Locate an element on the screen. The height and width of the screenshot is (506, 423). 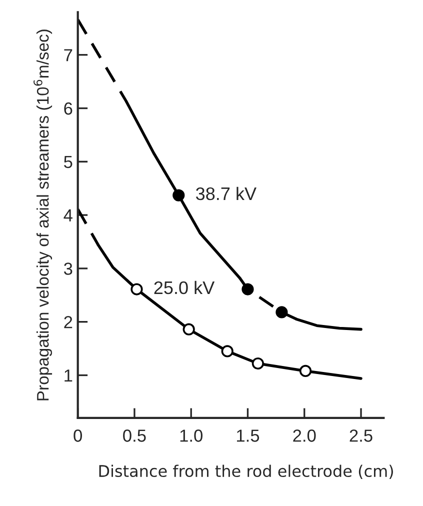
y-tick-label: 4 is located at coordinates (68, 215).